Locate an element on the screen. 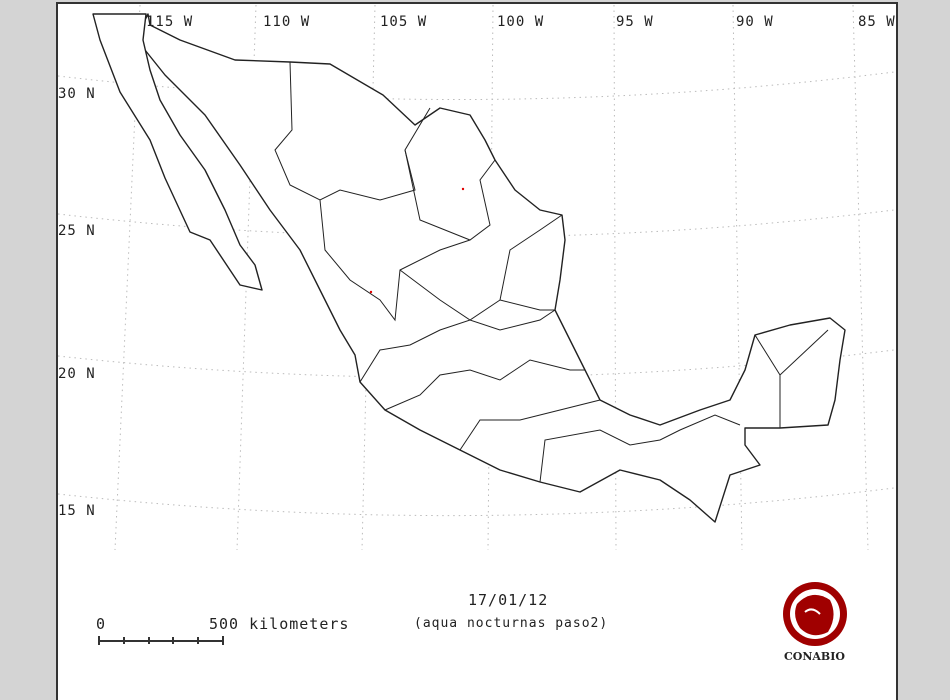 This screenshot has height=700, width=950. parallel-15n is located at coordinates (476, 502).